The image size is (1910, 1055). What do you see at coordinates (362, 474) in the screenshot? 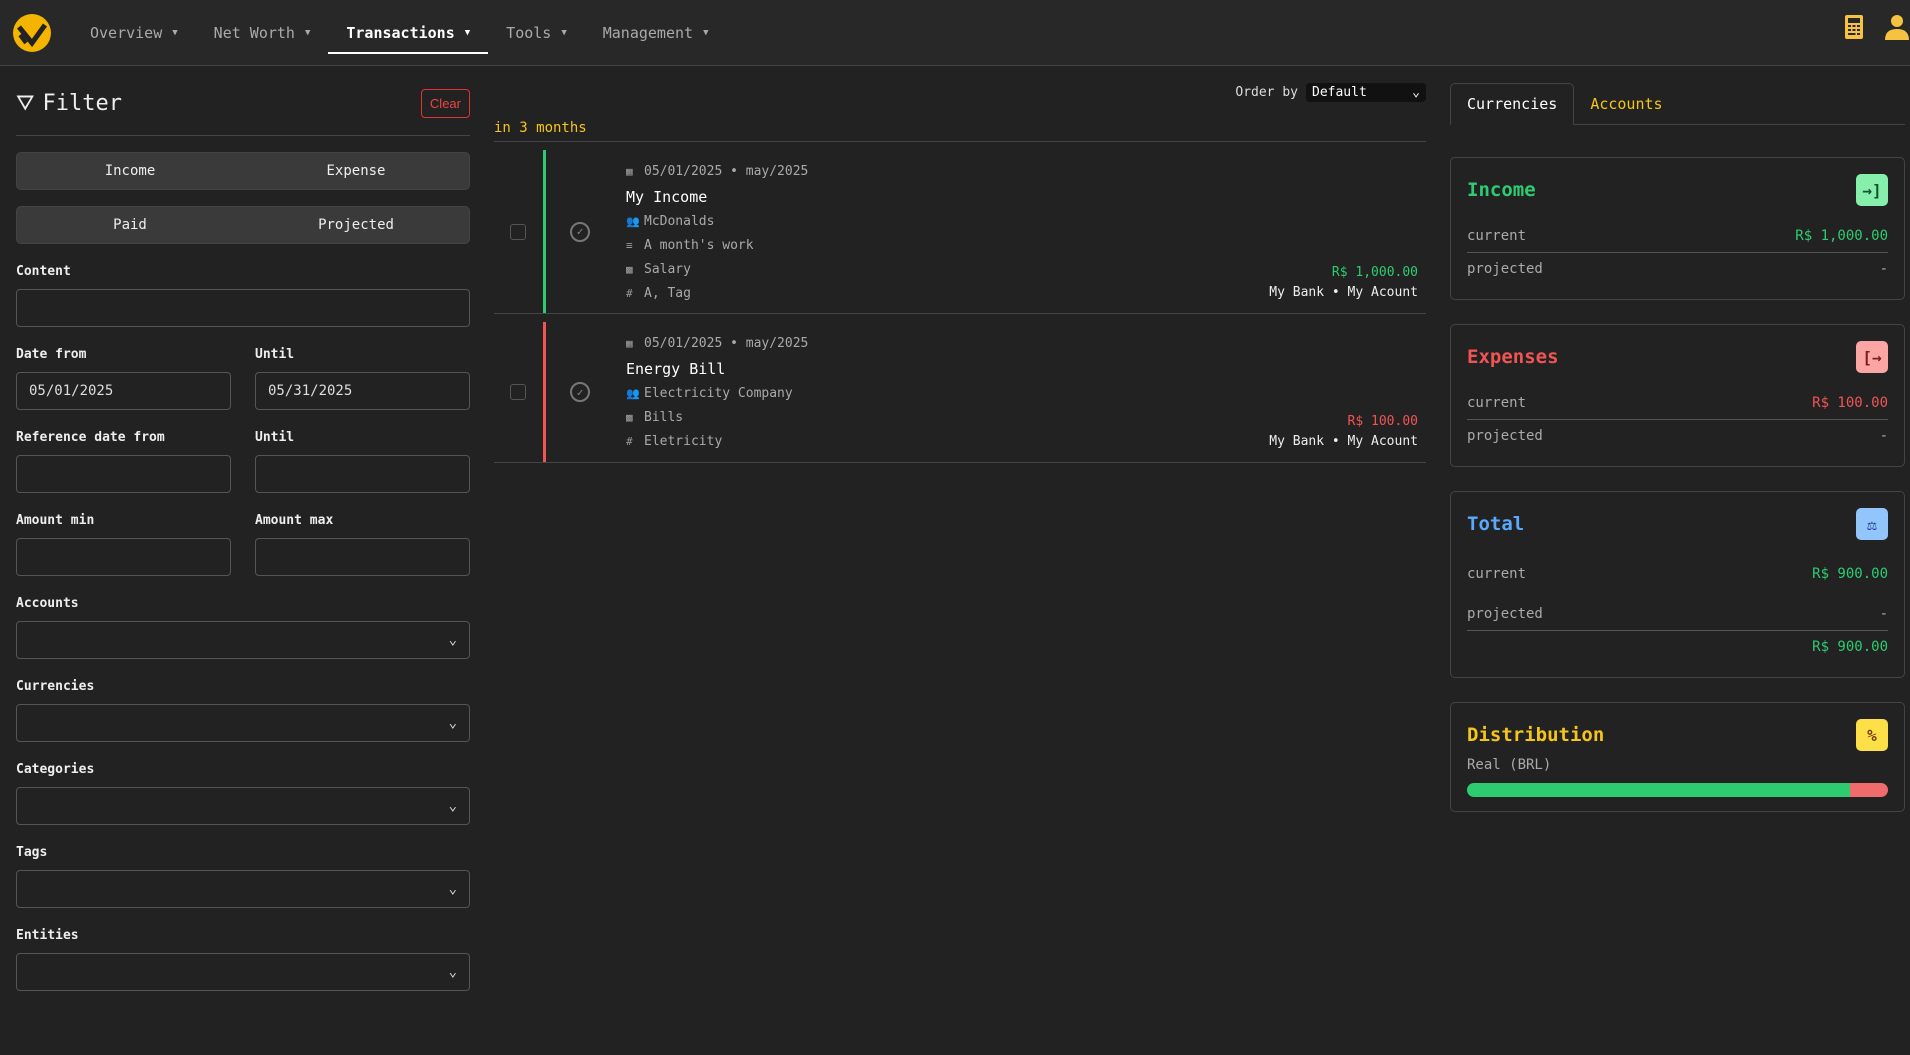
I see `ref-date-until-input` at bounding box center [362, 474].